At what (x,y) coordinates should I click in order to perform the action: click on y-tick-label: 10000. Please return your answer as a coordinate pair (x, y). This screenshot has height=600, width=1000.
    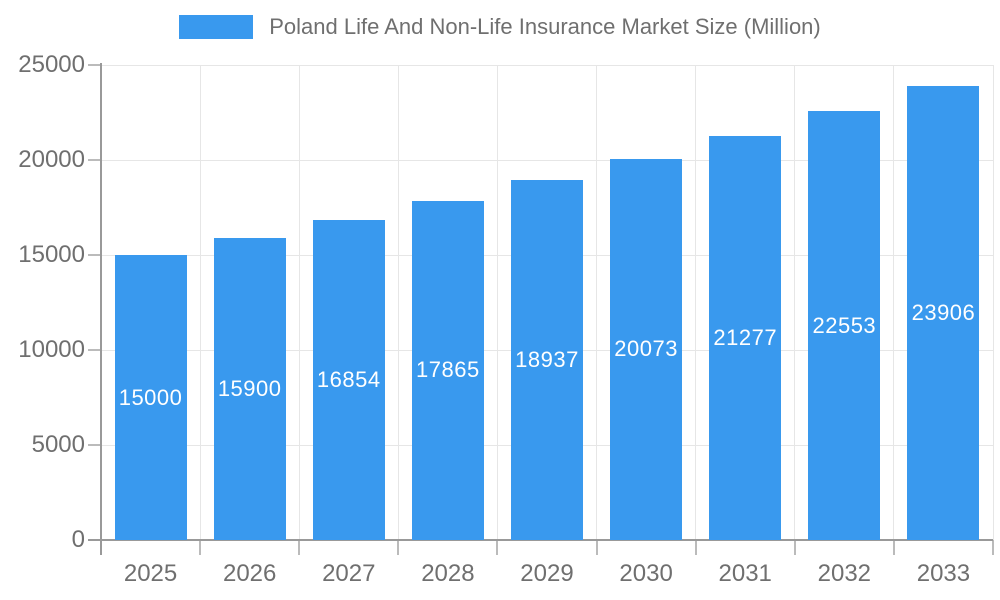
    Looking at the image, I should click on (51, 349).